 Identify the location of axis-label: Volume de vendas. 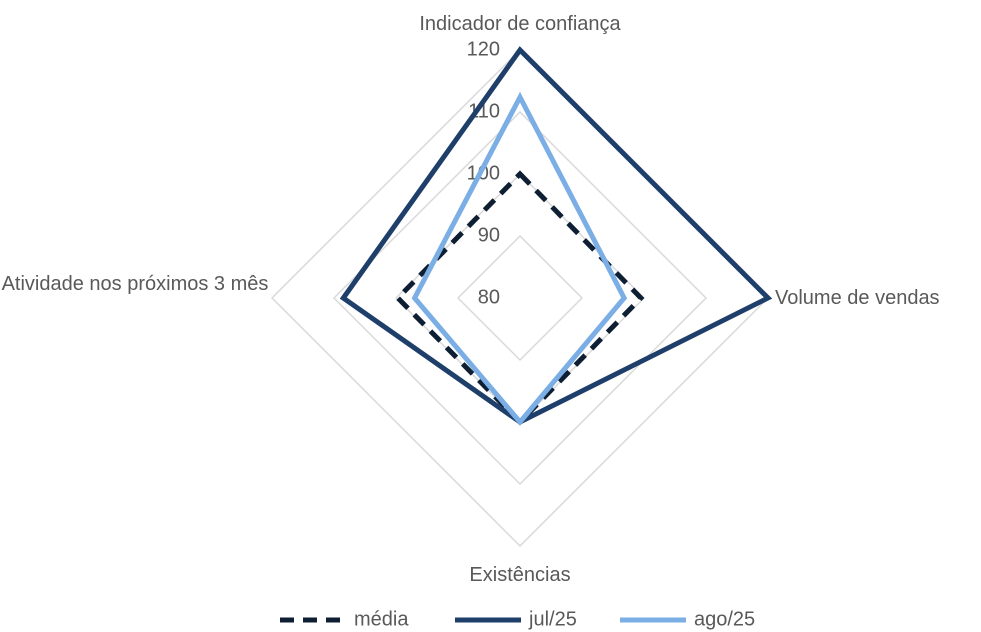
(857, 298).